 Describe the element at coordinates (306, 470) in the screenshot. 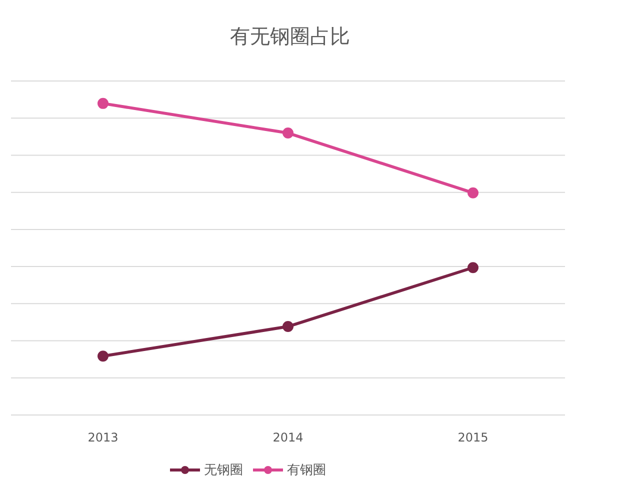

I see `legend-label: 有钢圈` at that location.